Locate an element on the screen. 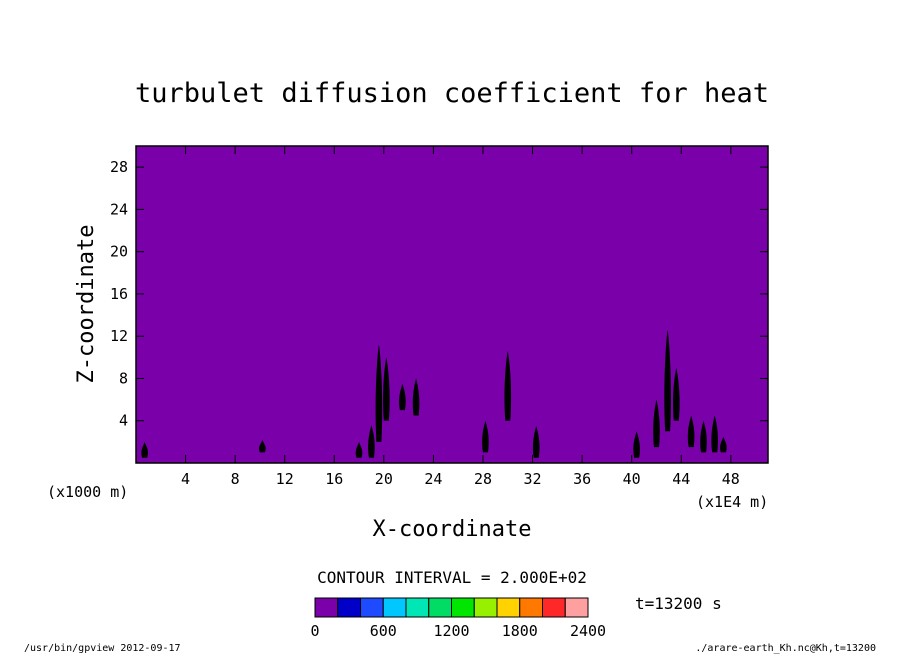 Image resolution: width=904 pixels, height=654 pixels. x-tick-label: 32 is located at coordinates (533, 479).